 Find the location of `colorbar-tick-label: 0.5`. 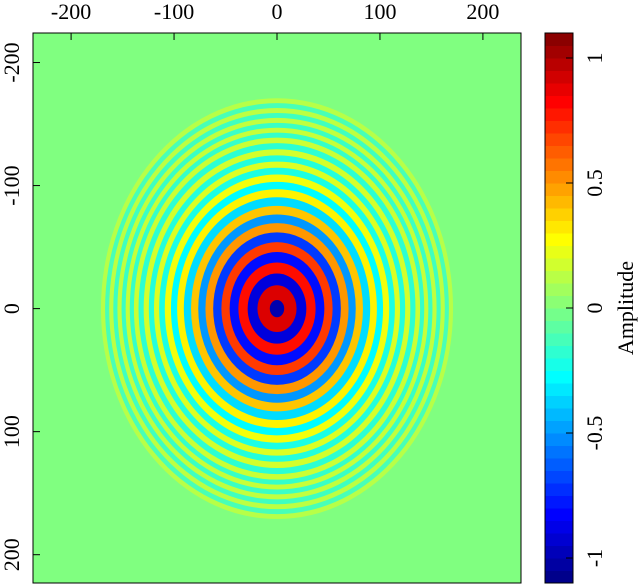

colorbar-tick-label: 0.5 is located at coordinates (594, 183).